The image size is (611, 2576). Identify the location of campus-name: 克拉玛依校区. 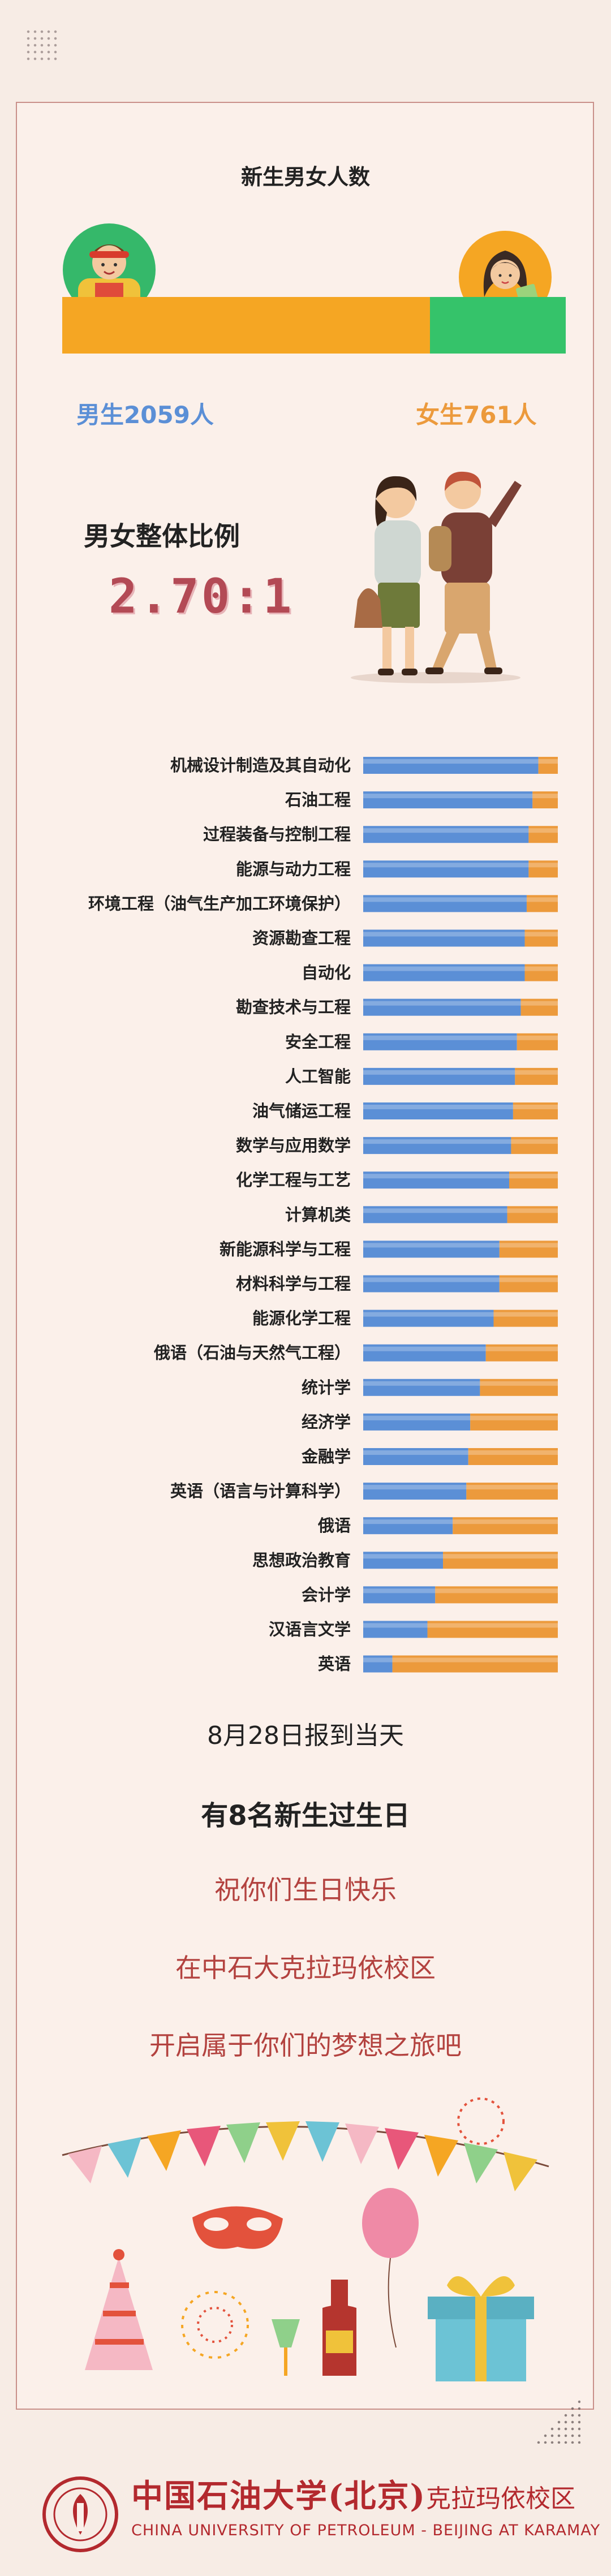
(500, 2498).